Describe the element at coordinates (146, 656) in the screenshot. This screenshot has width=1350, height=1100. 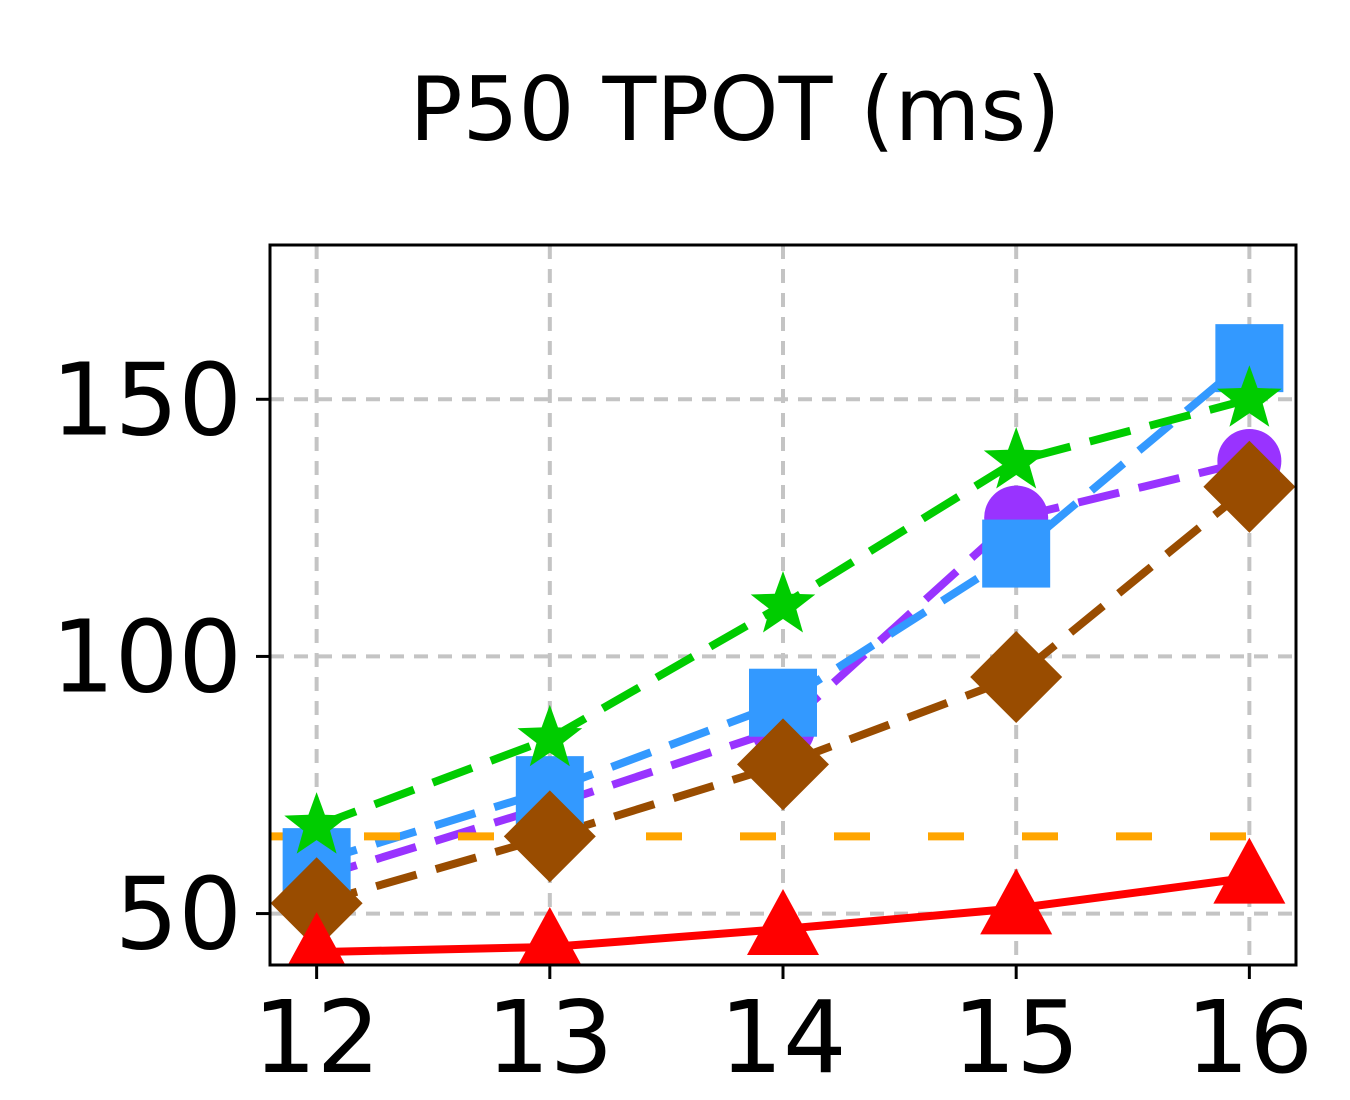
I see `y-tick-label-1: 100` at that location.